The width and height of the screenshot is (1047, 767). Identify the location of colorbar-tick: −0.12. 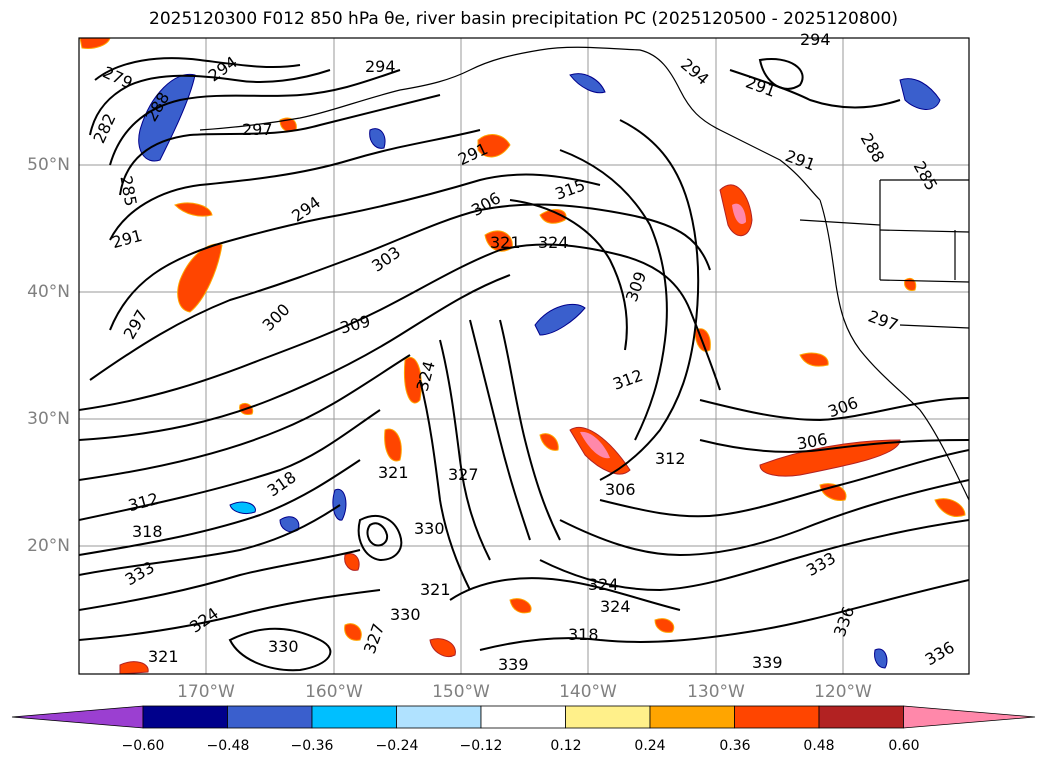
(481, 746).